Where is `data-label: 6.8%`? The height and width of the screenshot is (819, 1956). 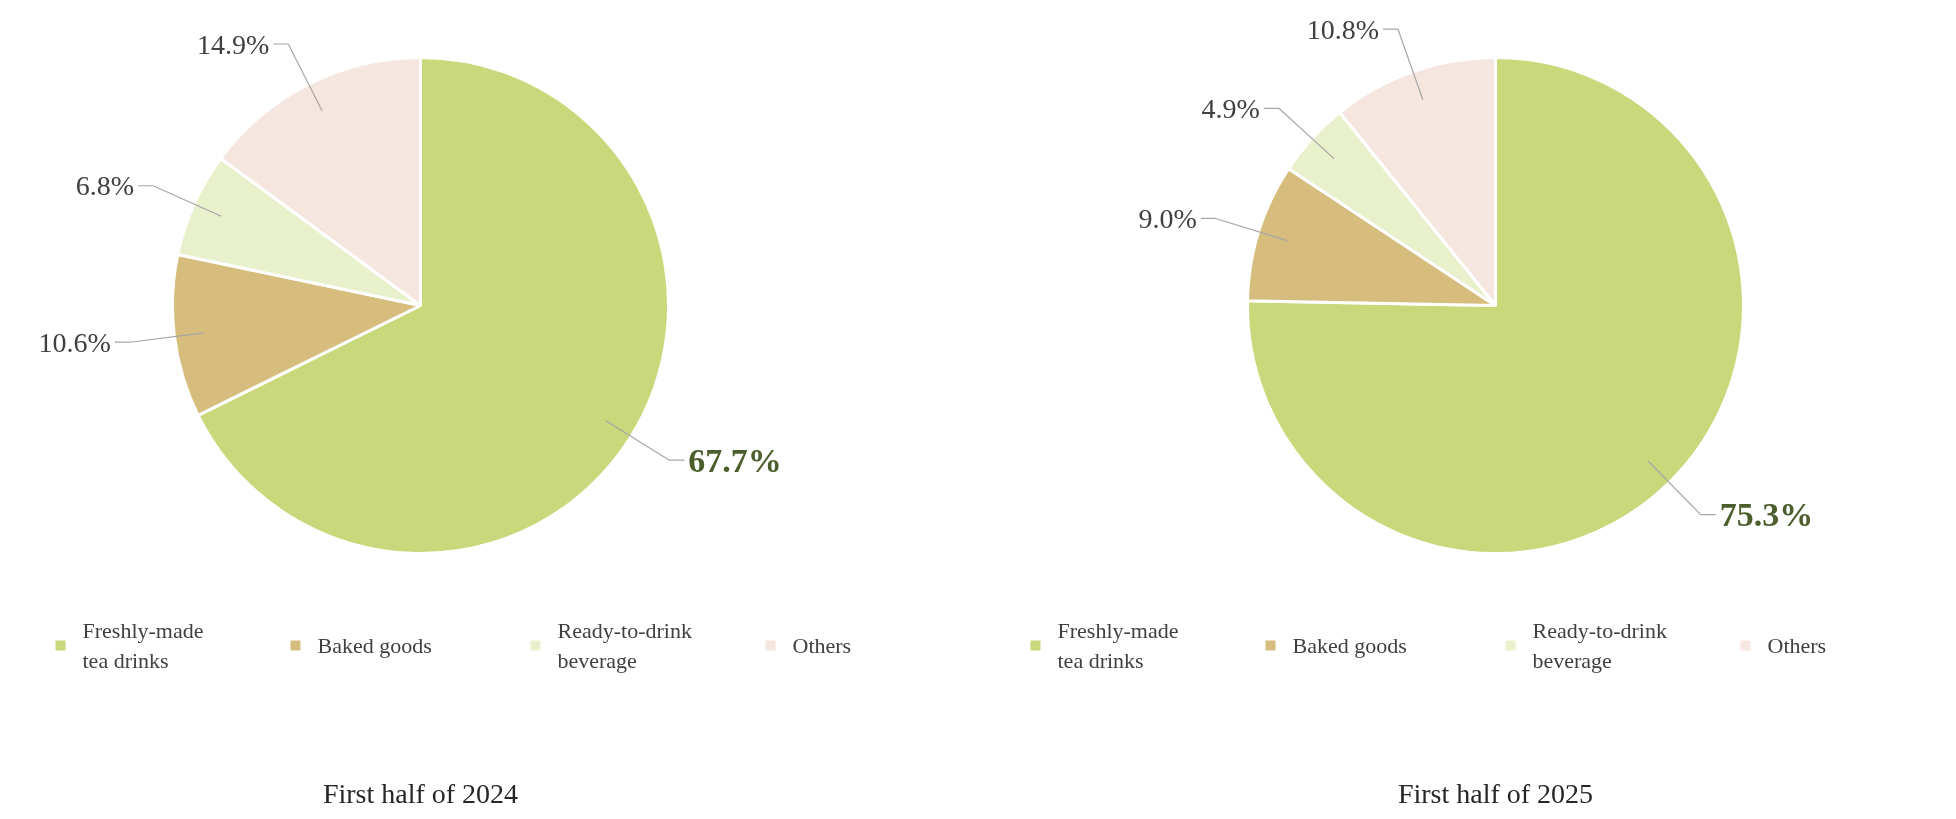
data-label: 6.8% is located at coordinates (105, 186).